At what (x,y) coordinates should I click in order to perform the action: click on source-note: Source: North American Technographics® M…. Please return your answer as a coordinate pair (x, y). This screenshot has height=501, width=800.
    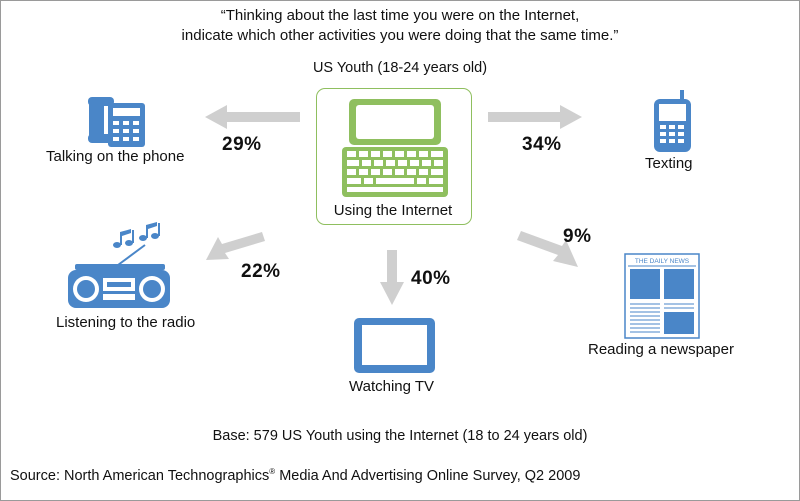
    Looking at the image, I should click on (295, 475).